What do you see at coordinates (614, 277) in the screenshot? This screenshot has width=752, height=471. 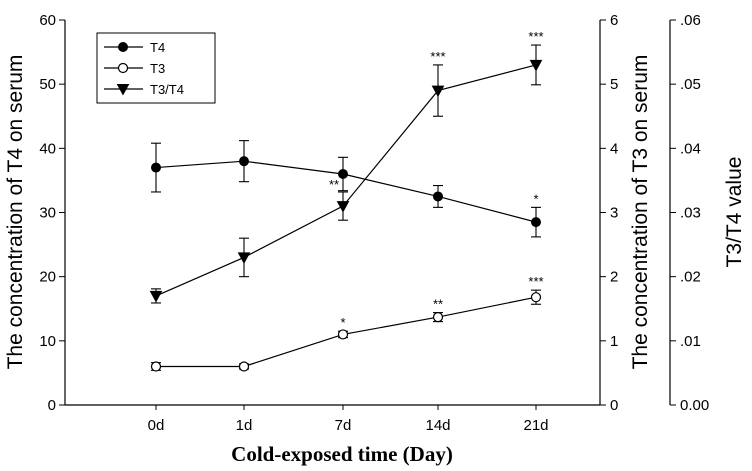 I see `y-right1-tick-label: 2` at bounding box center [614, 277].